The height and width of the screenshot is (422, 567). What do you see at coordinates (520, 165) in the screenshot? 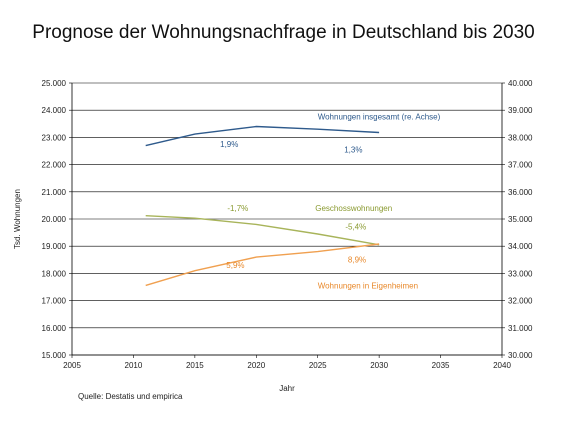
I see `y2-tick-label: 37.000` at bounding box center [520, 165].